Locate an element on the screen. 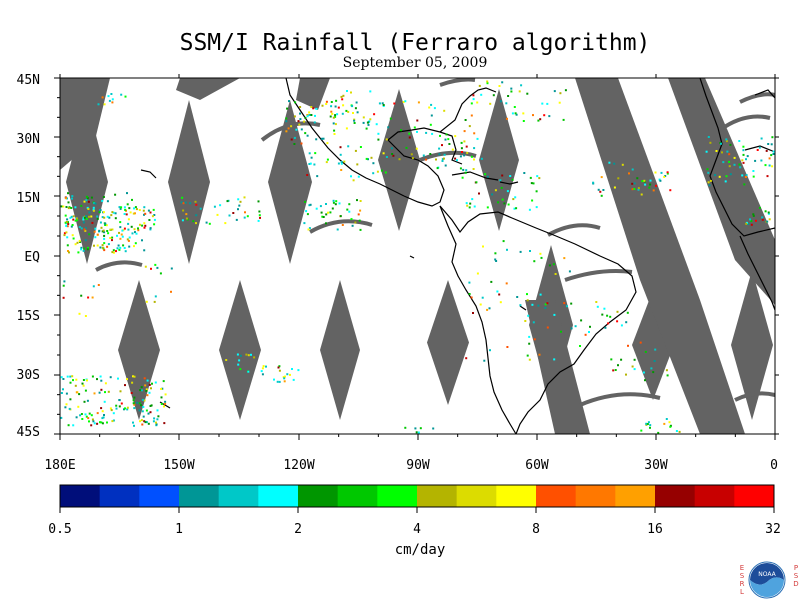 The width and height of the screenshot is (800, 600). colorbar-swatch is located at coordinates (437, 496).